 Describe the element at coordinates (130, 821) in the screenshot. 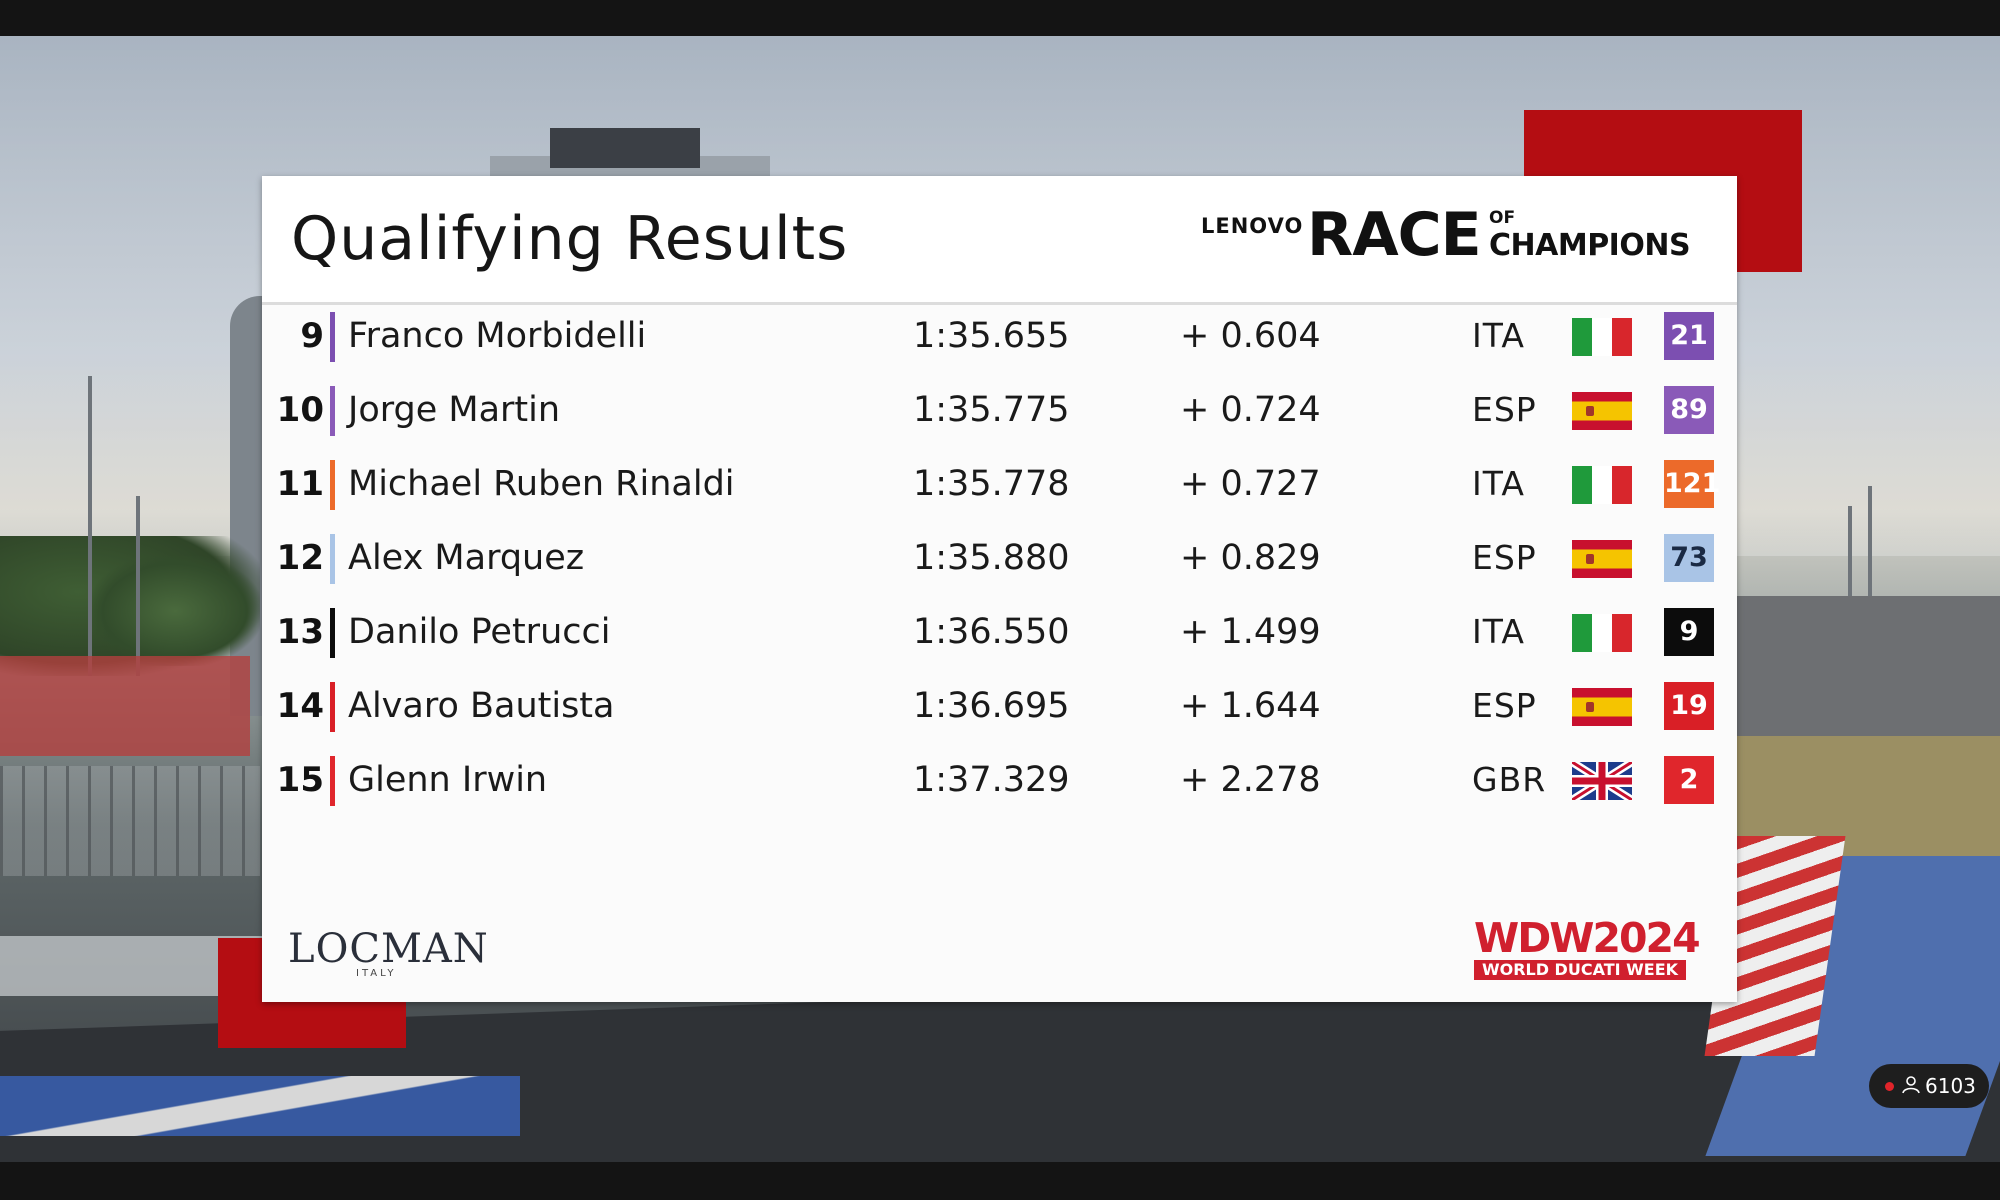

I see `fence` at that location.